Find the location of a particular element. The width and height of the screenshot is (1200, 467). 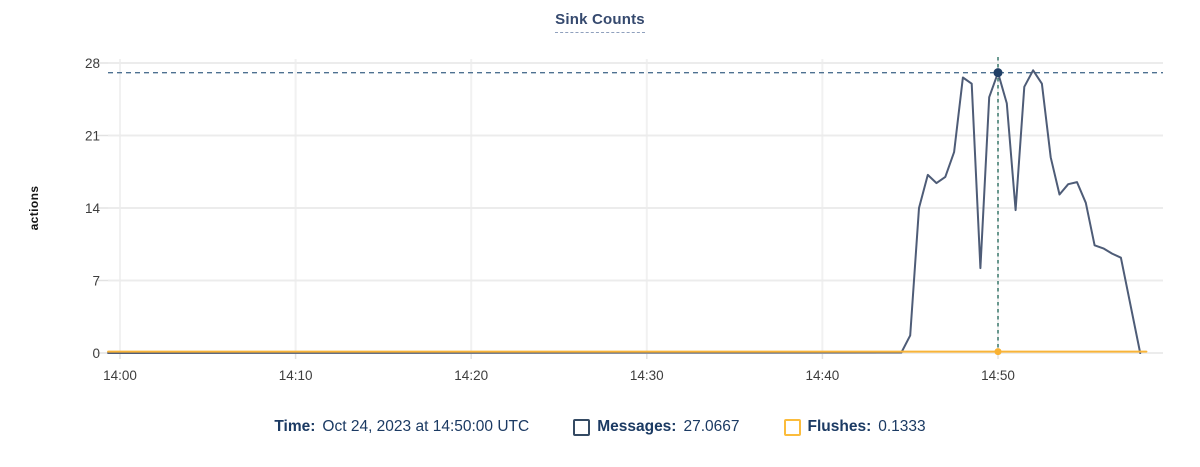

flushes-label: Flushes: is located at coordinates (839, 426).